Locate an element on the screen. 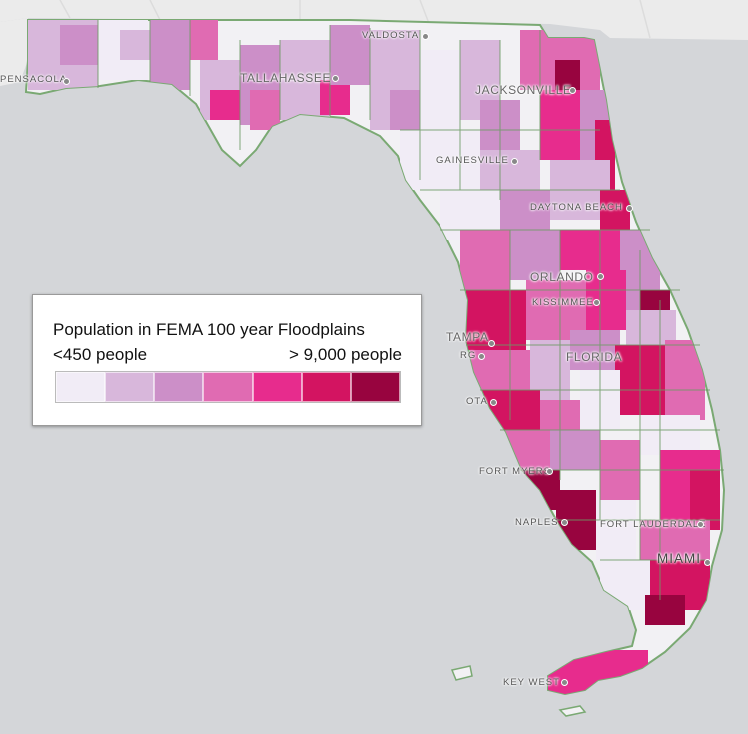 This screenshot has width=748, height=734. city-dot-key-west is located at coordinates (564, 682).